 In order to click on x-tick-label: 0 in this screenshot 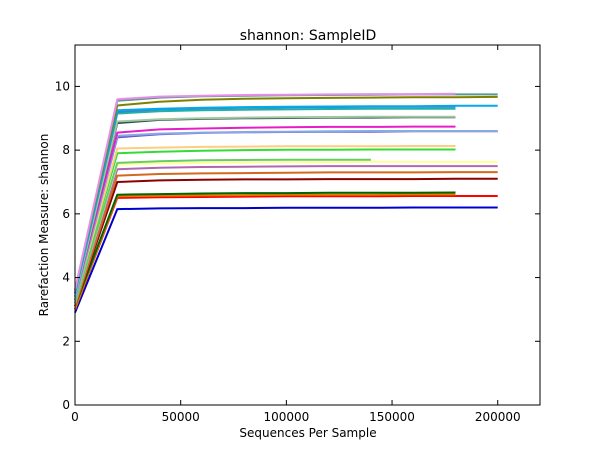, I will do `click(75, 417)`.